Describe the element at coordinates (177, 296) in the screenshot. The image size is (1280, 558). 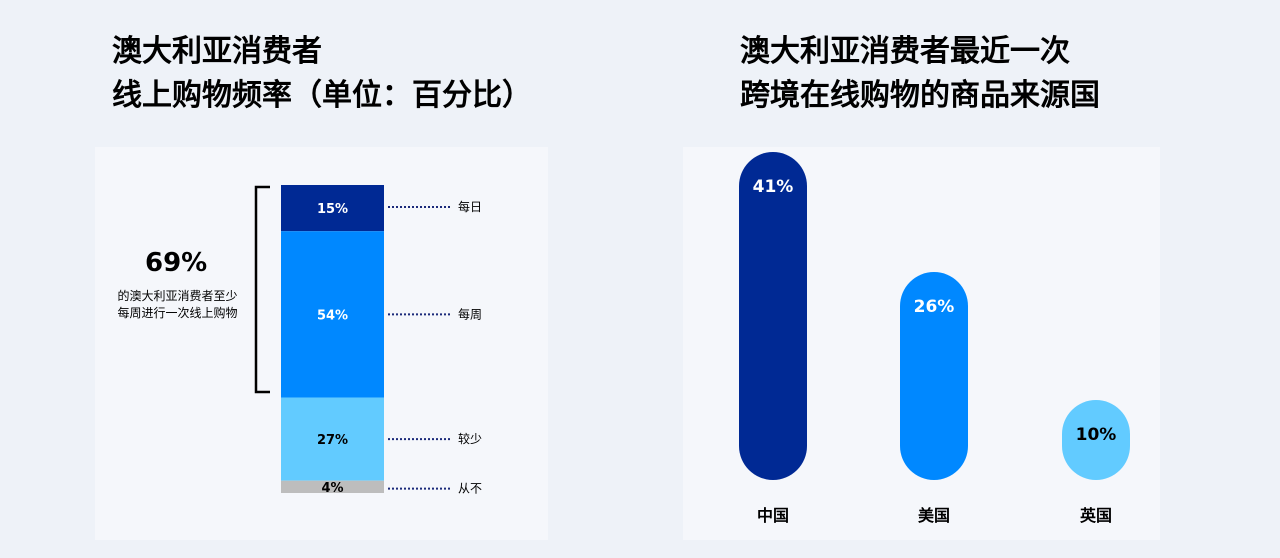
I see `annotation-line-1: 的澳大利亚消费者至少` at that location.